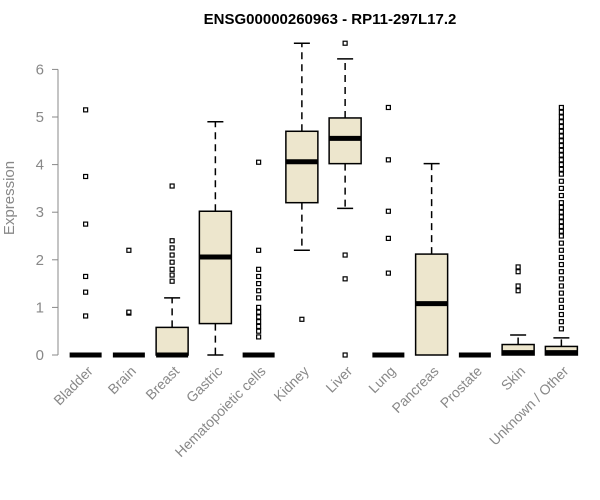 The width and height of the screenshot is (600, 500). I want to click on y-tick-label: 5, so click(40, 117).